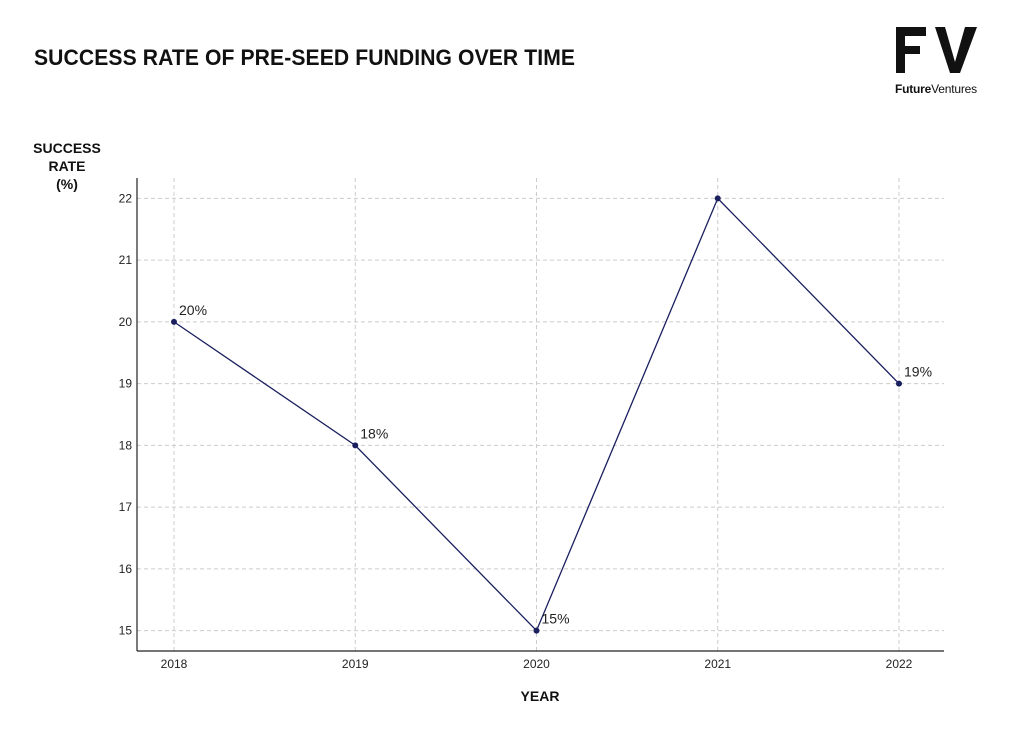  I want to click on x-tick-label: 2019, so click(355, 664).